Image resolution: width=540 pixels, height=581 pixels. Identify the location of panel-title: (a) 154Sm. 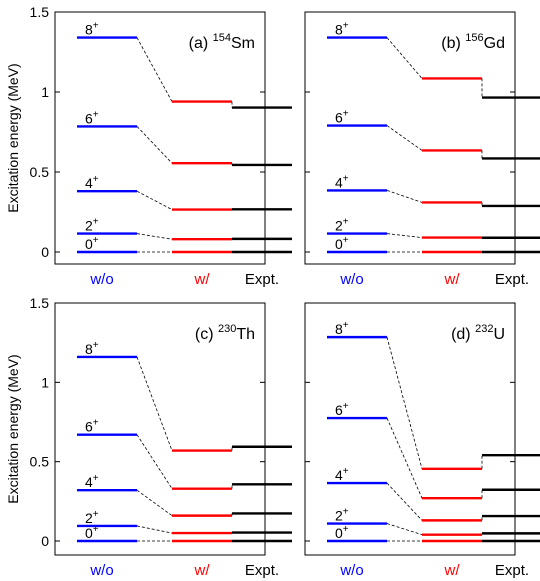
(222, 42).